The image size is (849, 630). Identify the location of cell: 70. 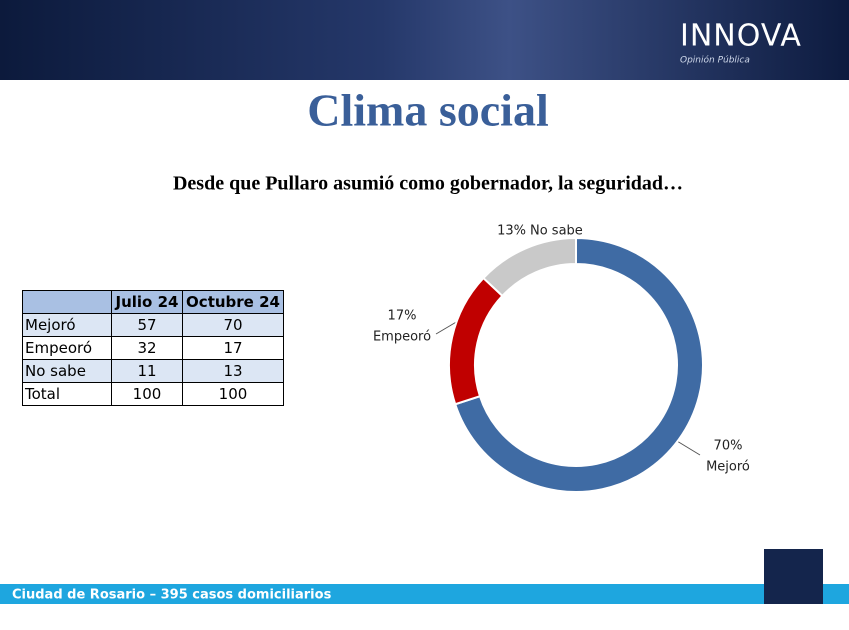
(233, 325).